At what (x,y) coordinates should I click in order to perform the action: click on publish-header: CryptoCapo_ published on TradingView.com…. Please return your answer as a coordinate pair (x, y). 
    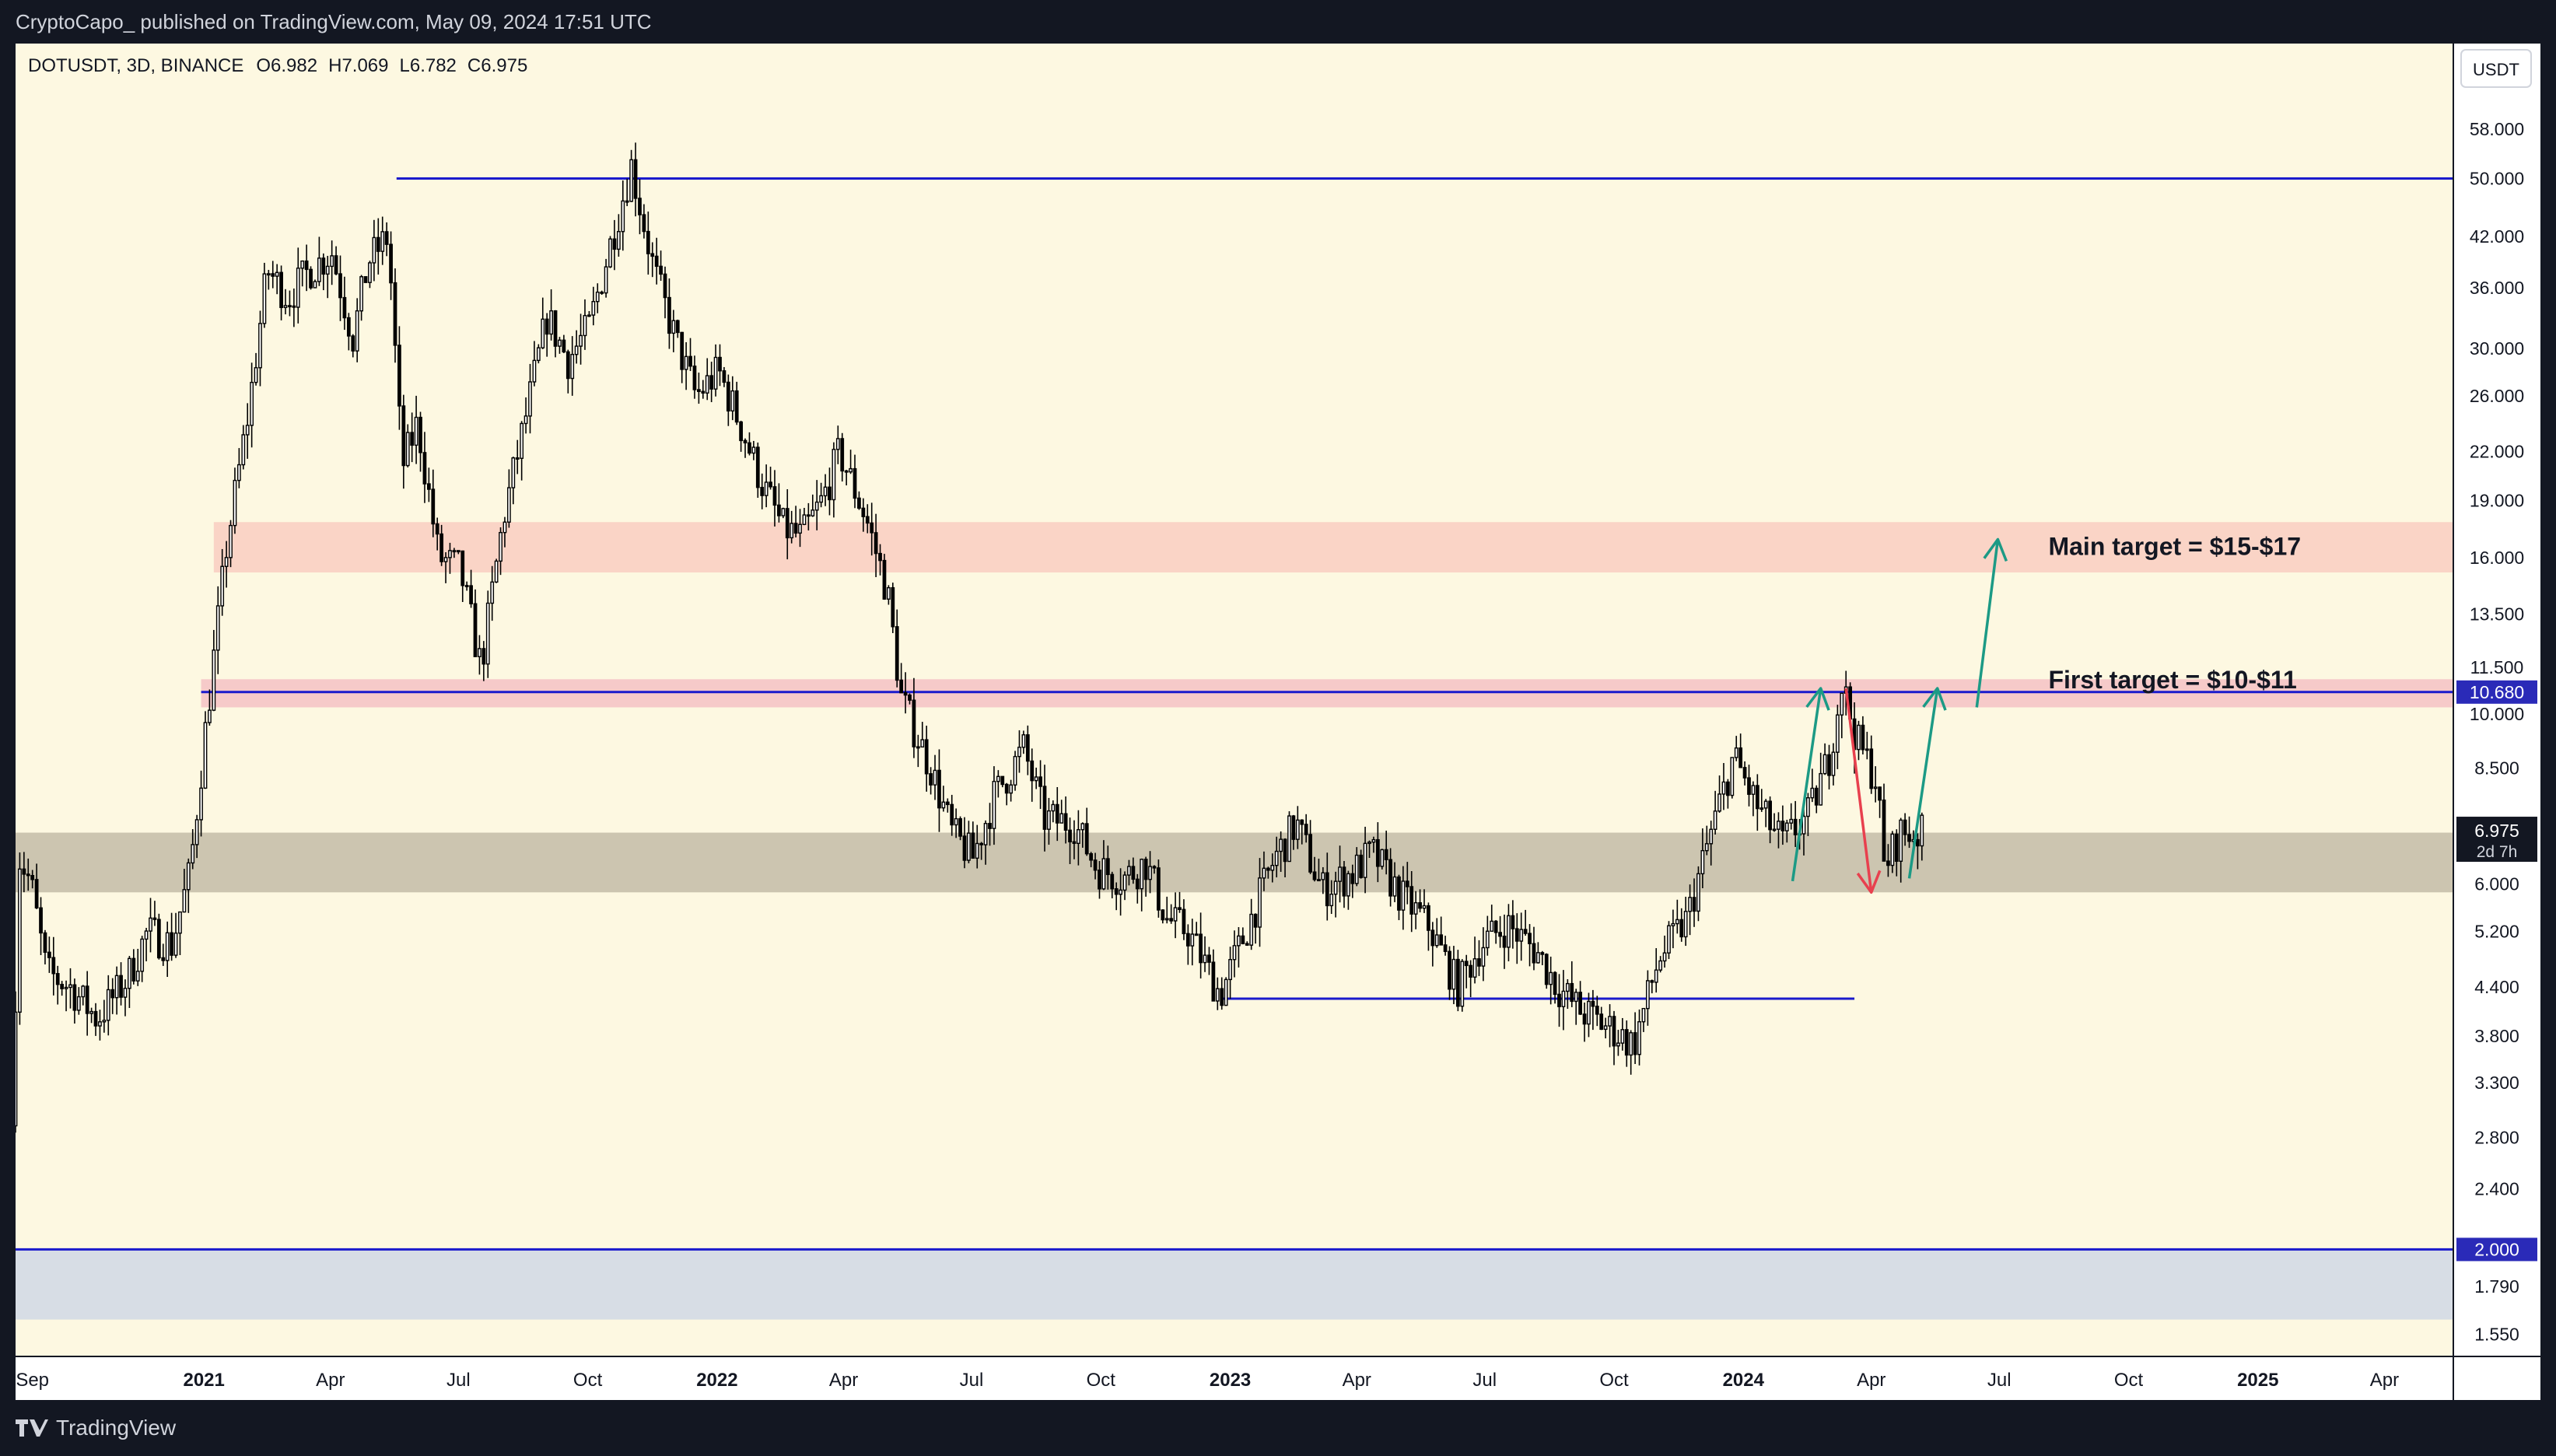
    Looking at the image, I should click on (1278, 22).